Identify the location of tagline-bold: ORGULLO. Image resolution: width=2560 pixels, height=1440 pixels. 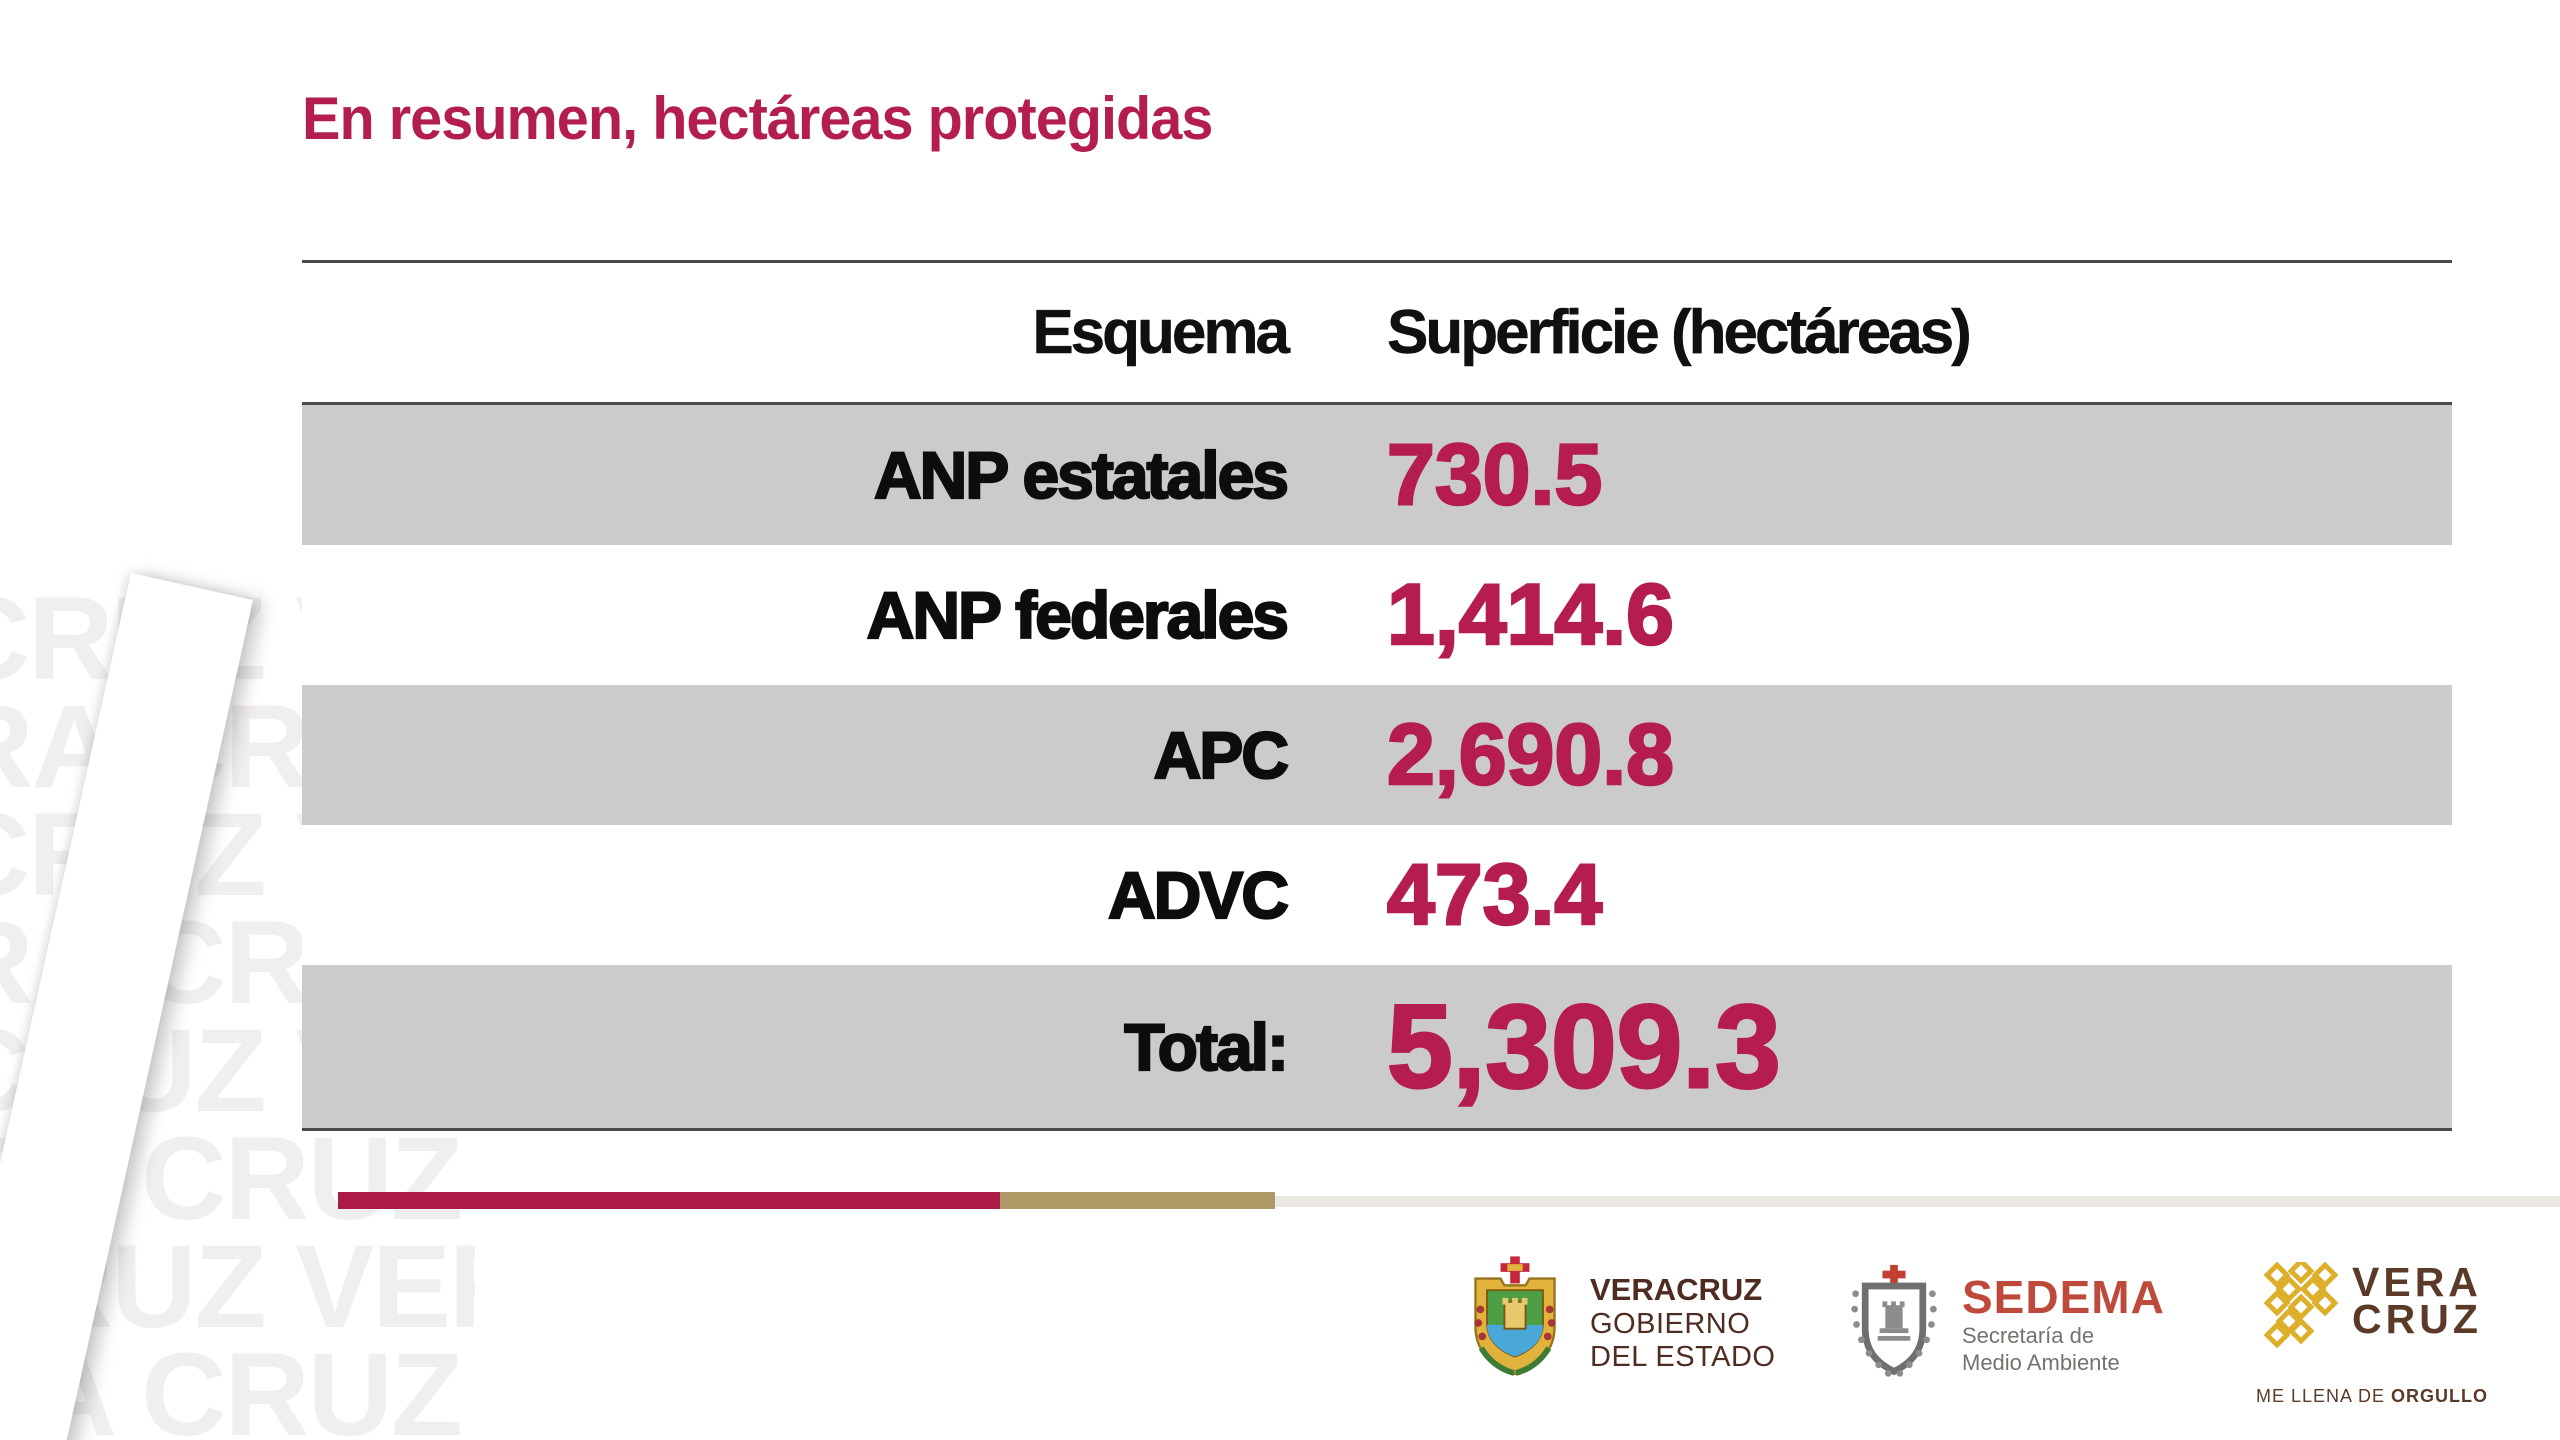
(2440, 1396).